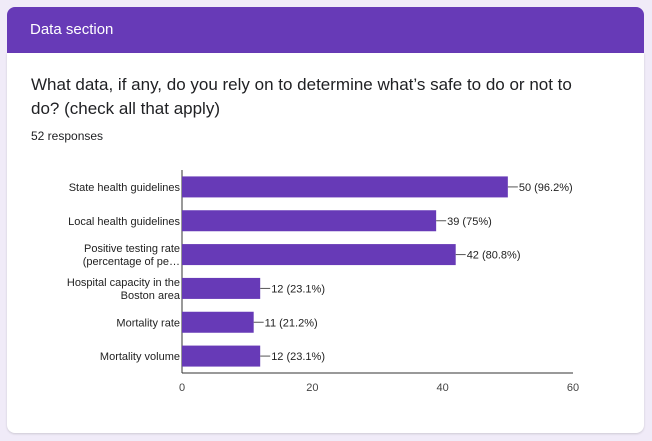 This screenshot has height=441, width=652. What do you see at coordinates (151, 296) in the screenshot?
I see `category-label: Boston area` at bounding box center [151, 296].